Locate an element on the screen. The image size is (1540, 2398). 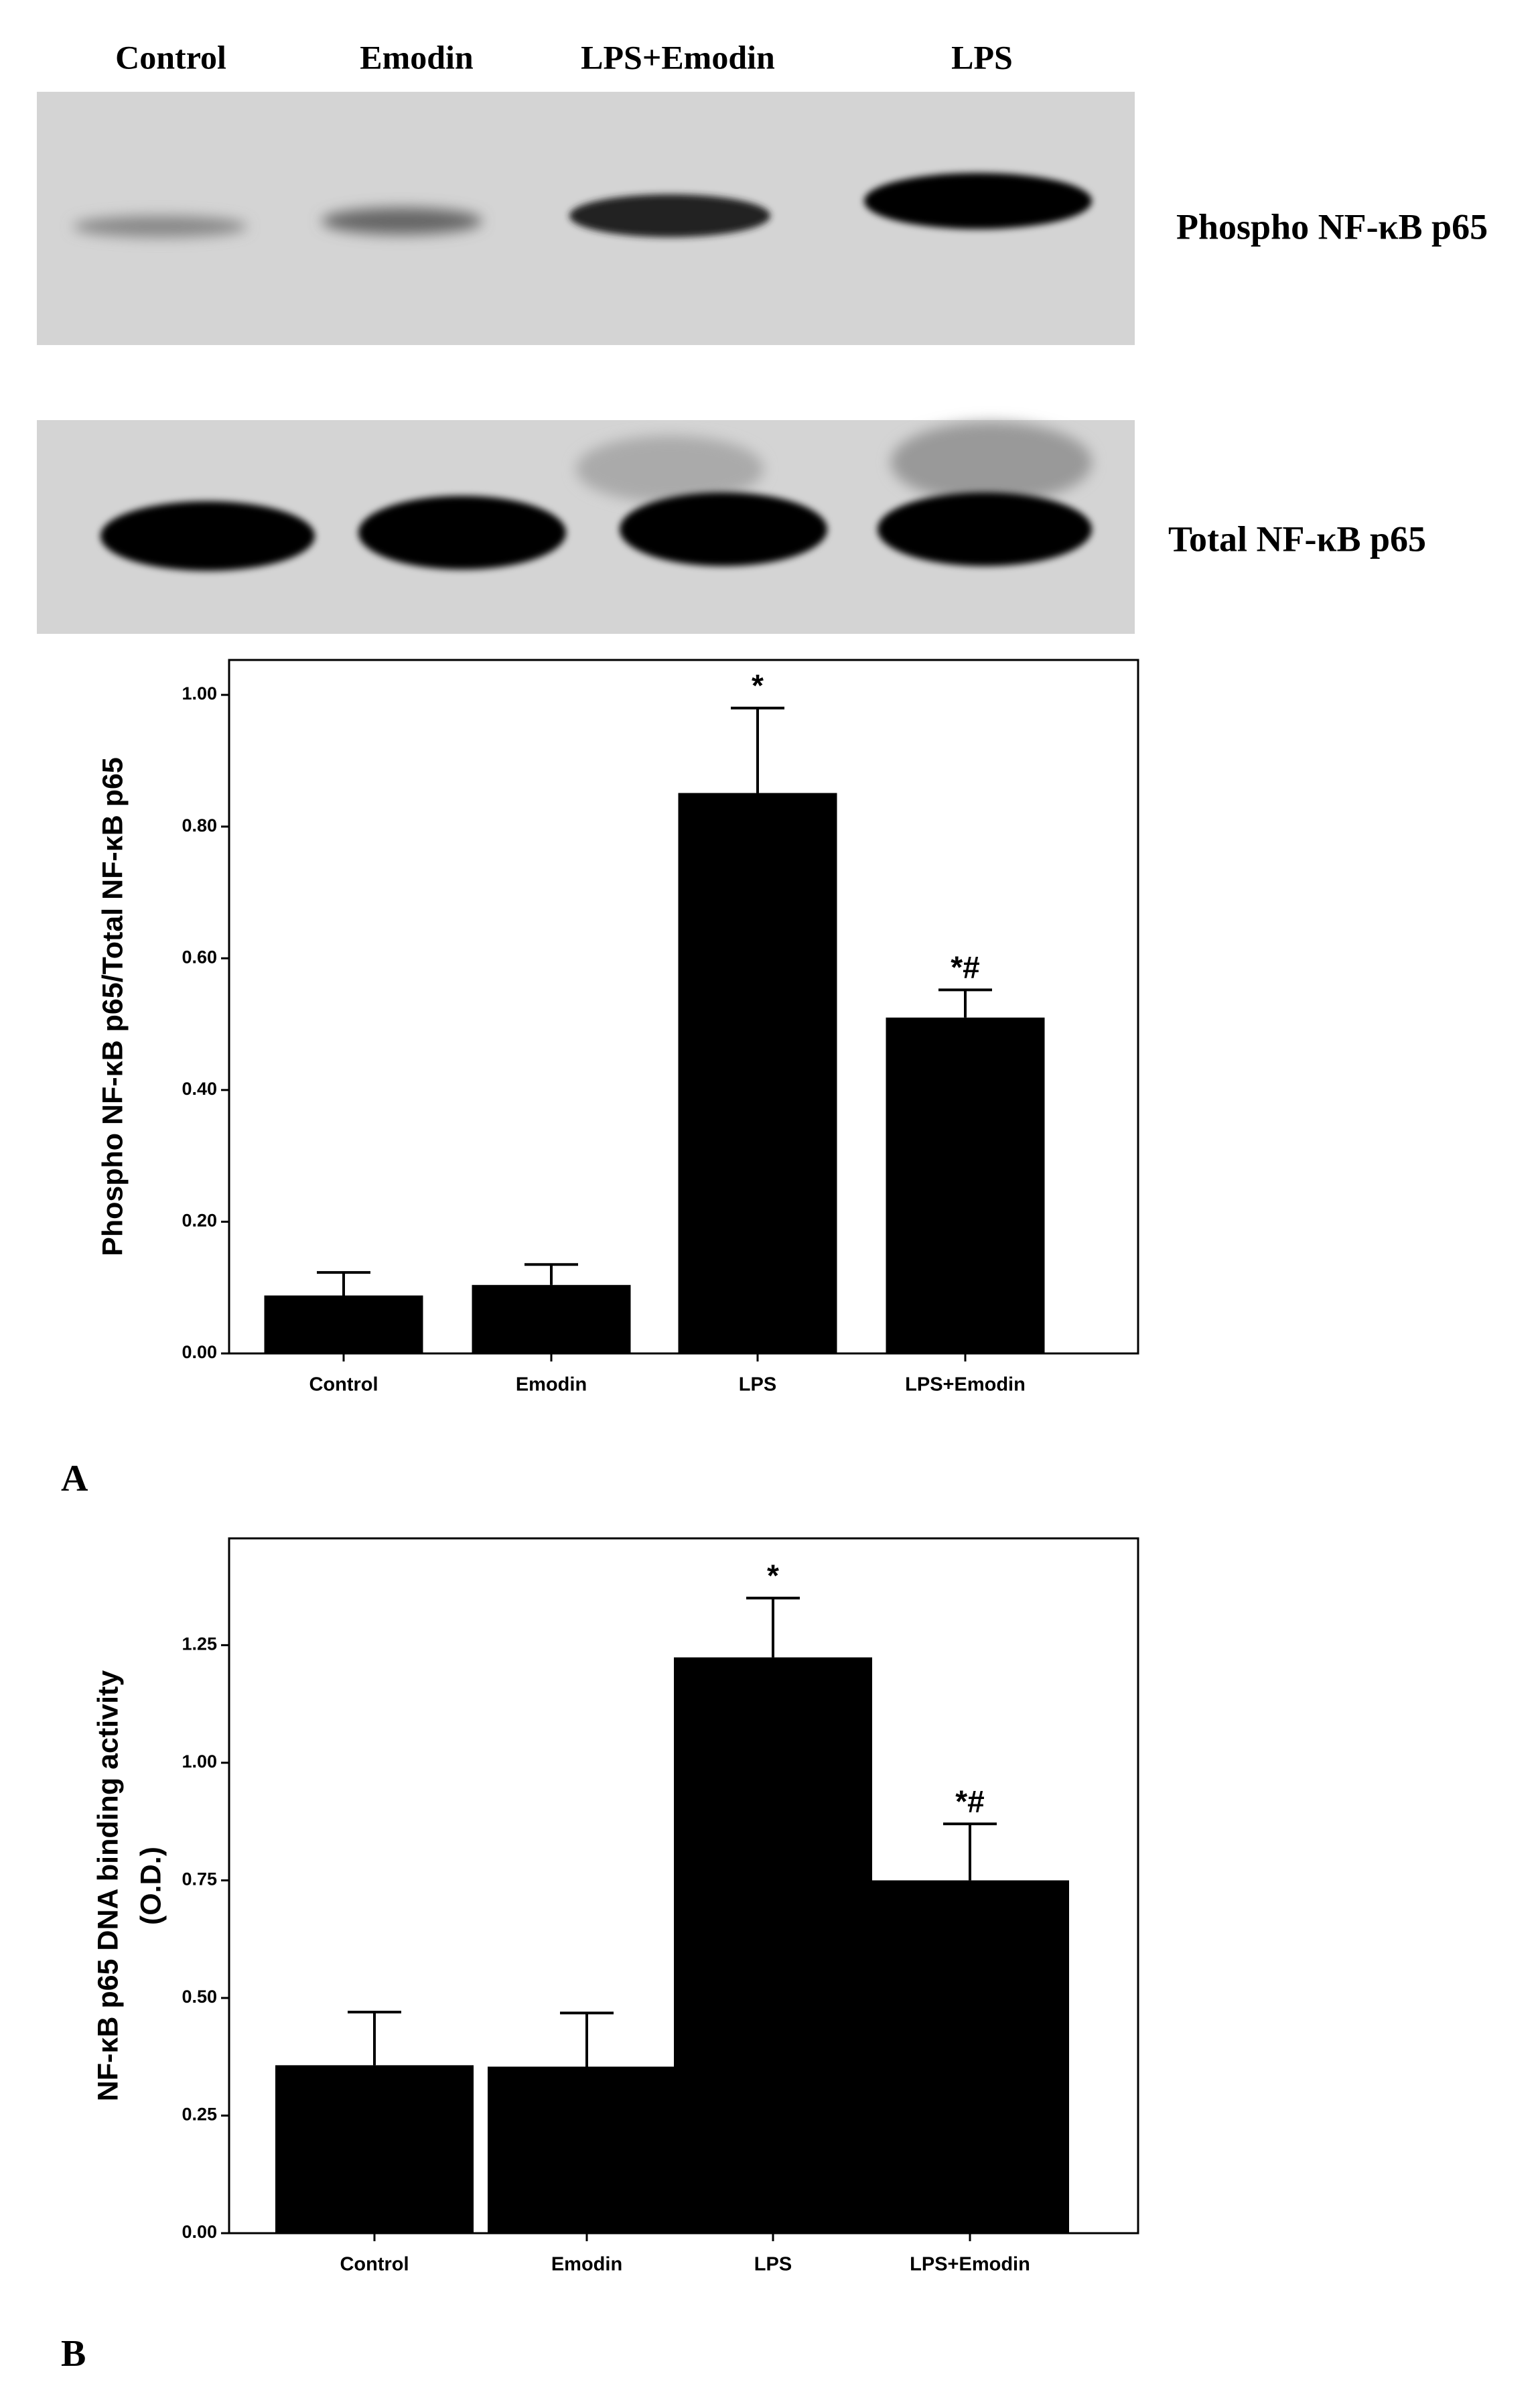
blot-phospho is located at coordinates (586, 219).